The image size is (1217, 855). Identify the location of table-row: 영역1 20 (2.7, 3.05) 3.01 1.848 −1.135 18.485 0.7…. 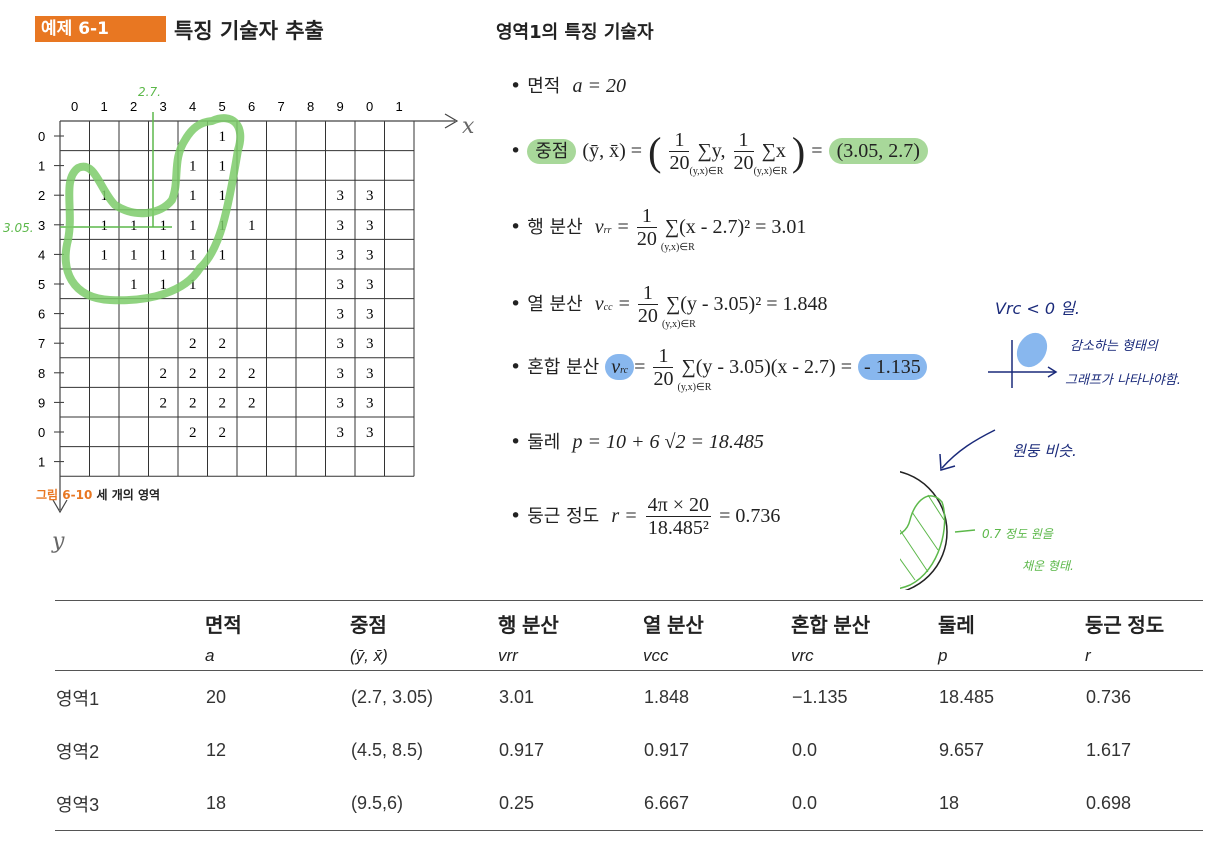
(629, 698).